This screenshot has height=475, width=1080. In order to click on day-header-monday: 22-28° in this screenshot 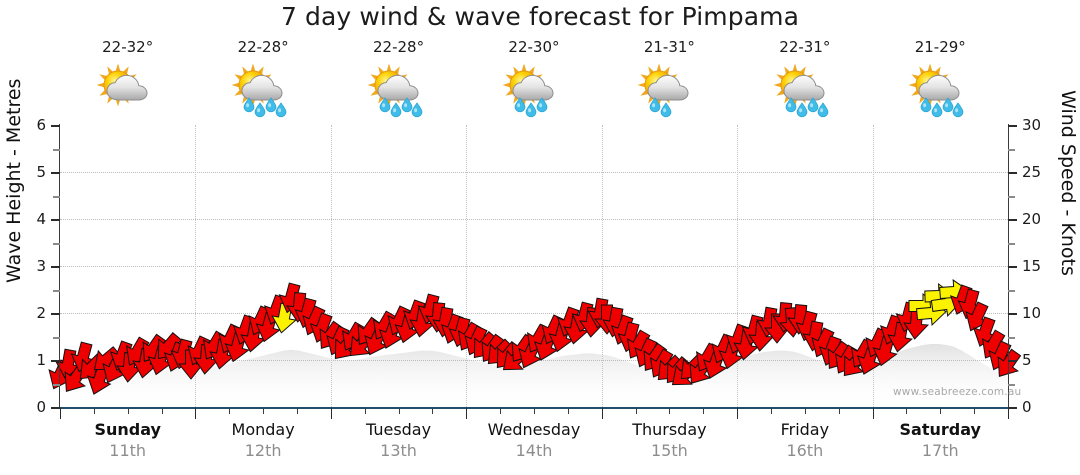, I will do `click(262, 78)`.